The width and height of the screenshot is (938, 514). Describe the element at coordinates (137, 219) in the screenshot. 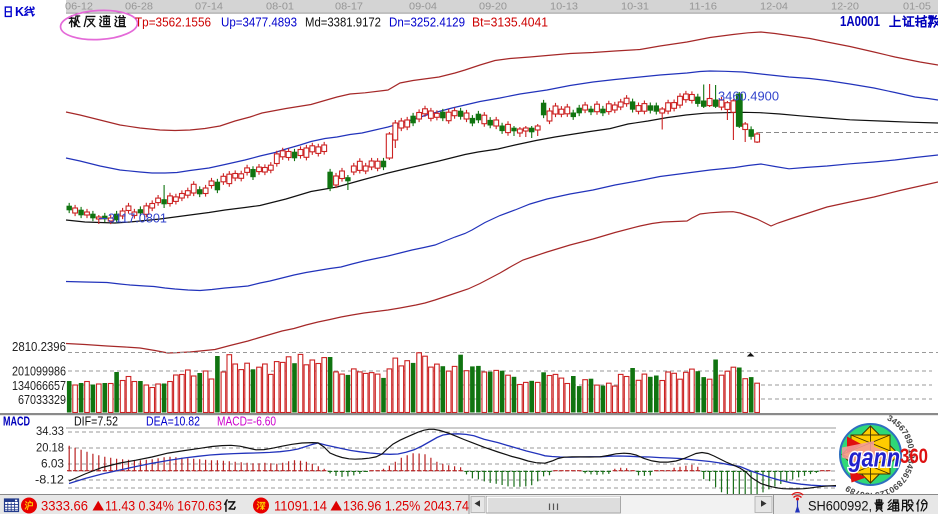

I see `svg-text: 3117.0801` at that location.